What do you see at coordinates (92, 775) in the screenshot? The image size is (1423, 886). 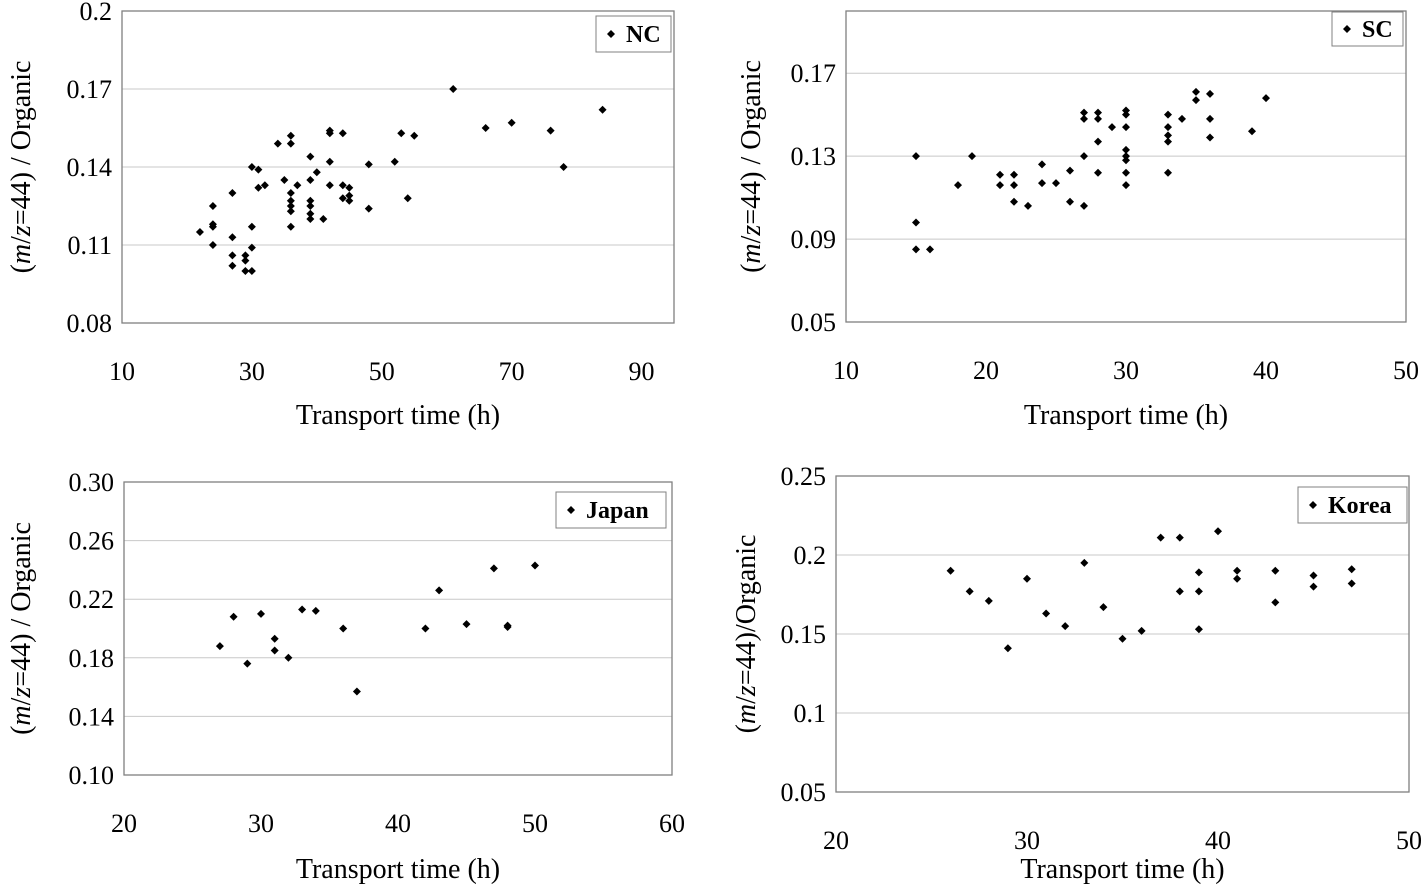 I see `y-tick-label: 0.10` at bounding box center [92, 775].